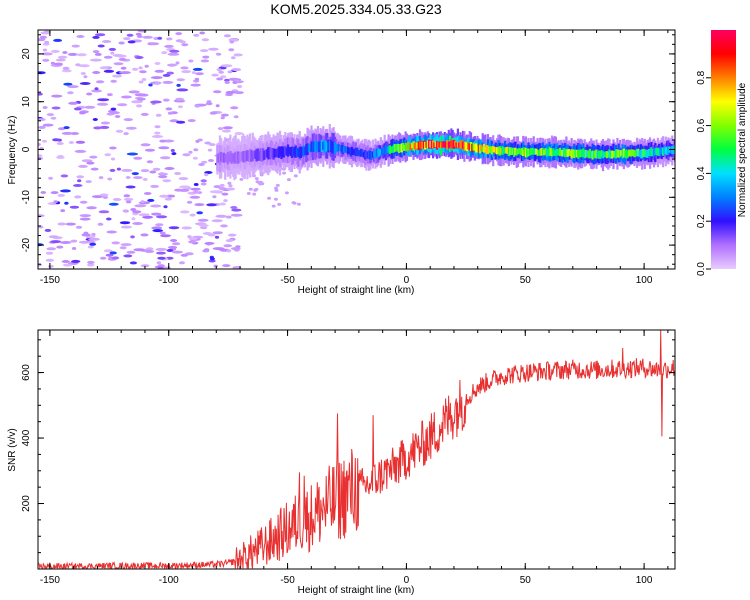 The width and height of the screenshot is (750, 600). What do you see at coordinates (701, 173) in the screenshot?
I see `colorbar-tick-label: 0.4` at bounding box center [701, 173].